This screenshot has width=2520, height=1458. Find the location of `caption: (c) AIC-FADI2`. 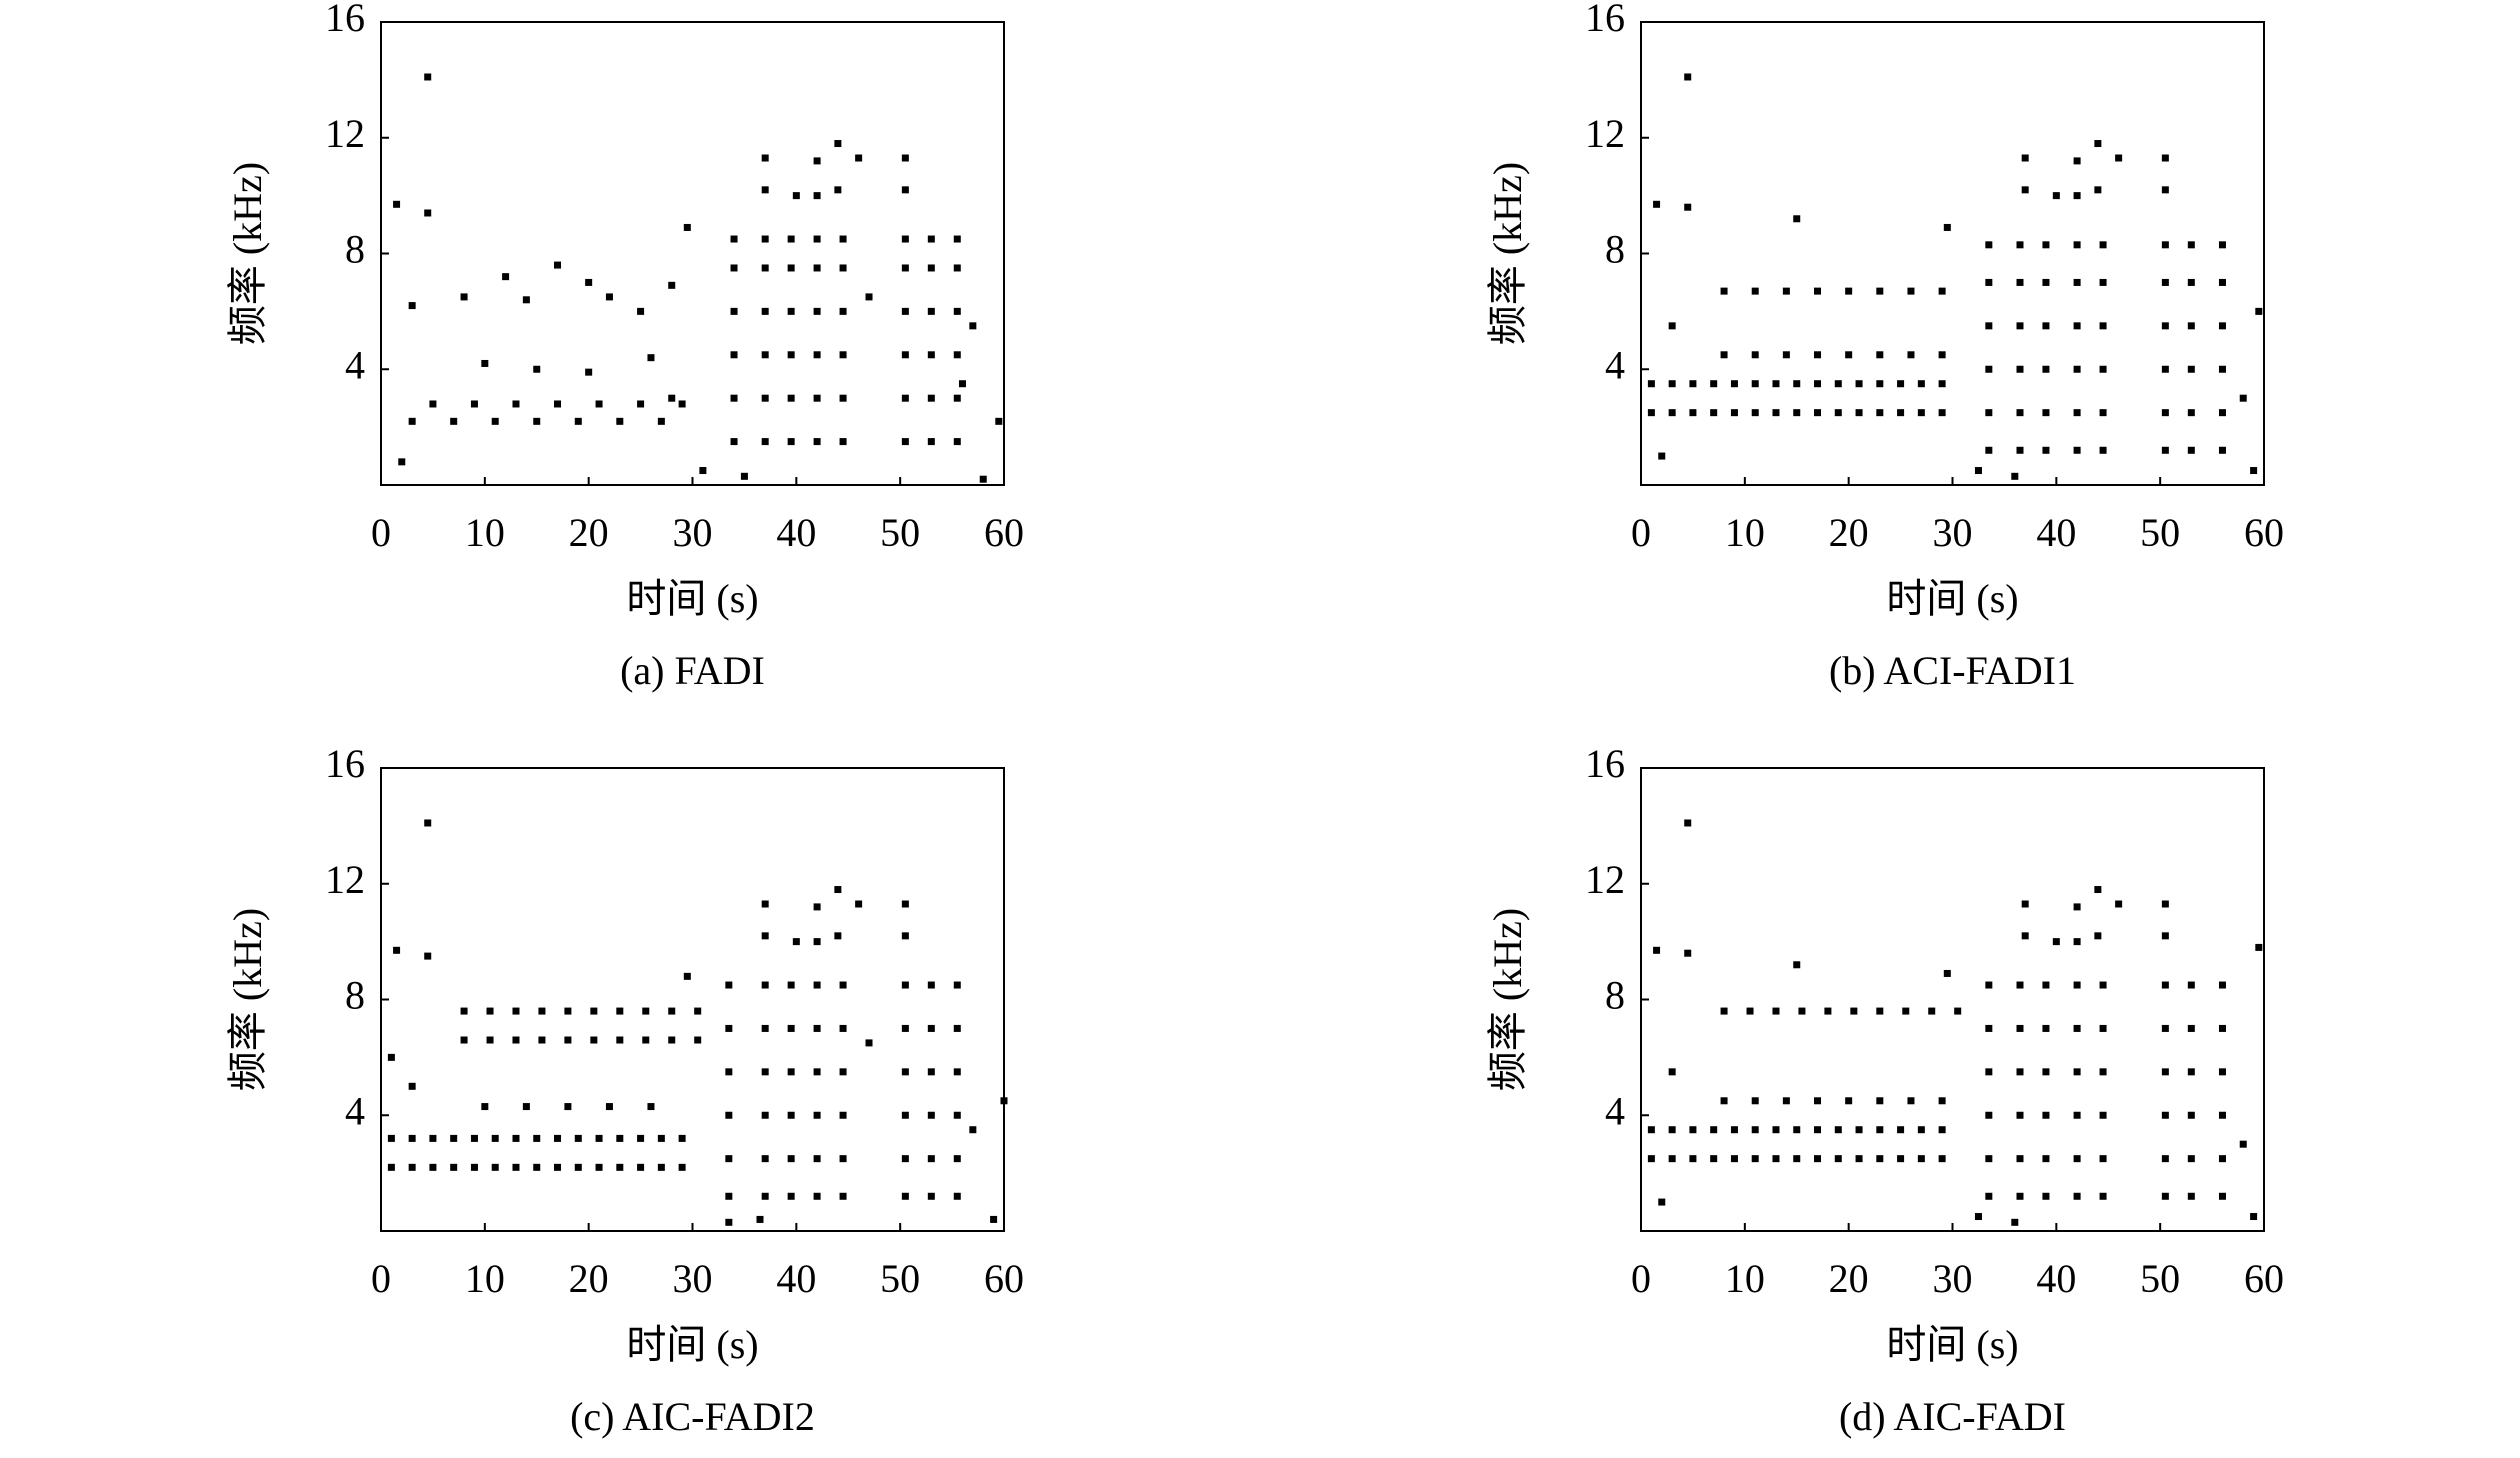

caption: (c) AIC-FADI2 is located at coordinates (692, 1416).